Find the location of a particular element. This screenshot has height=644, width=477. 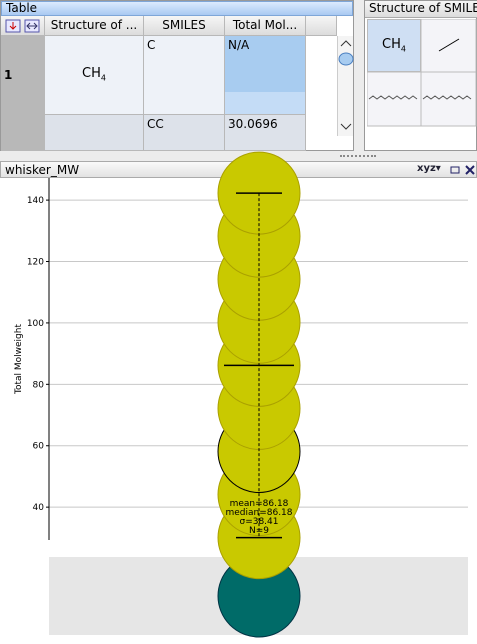

y-tick-label: 100 is located at coordinates (35, 324).